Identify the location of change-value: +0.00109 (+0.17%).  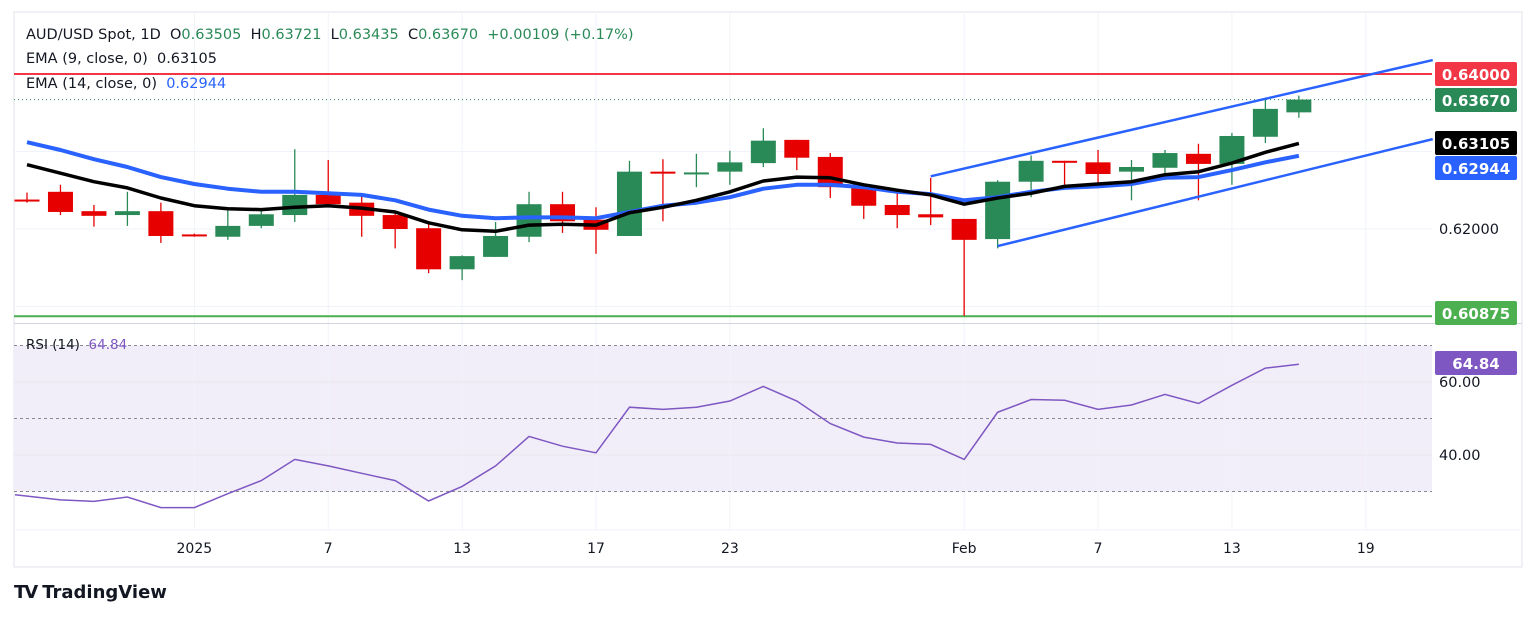
(560, 35).